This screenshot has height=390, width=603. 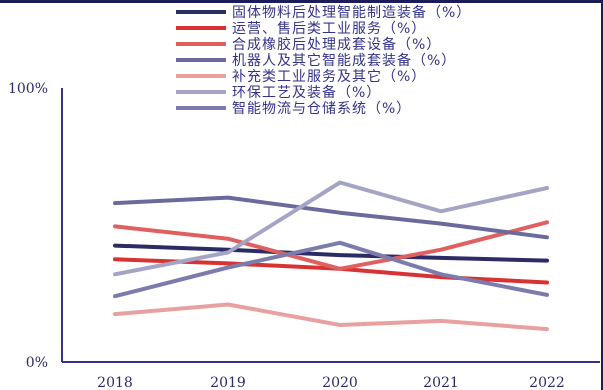 What do you see at coordinates (228, 382) in the screenshot?
I see `x-tick-label-2019: 2019` at bounding box center [228, 382].